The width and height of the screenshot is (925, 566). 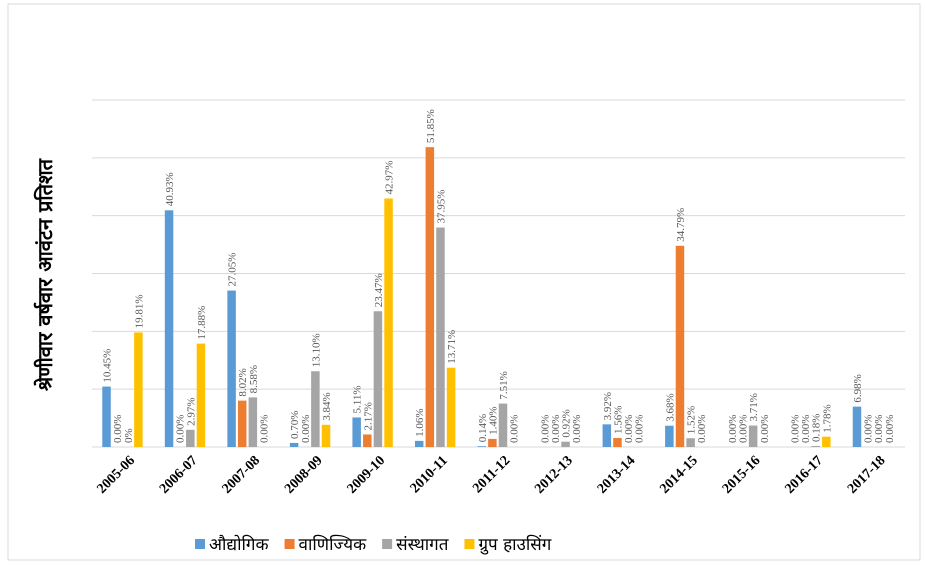 What do you see at coordinates (233, 270) in the screenshot?
I see `value-label: 27.05%` at bounding box center [233, 270].